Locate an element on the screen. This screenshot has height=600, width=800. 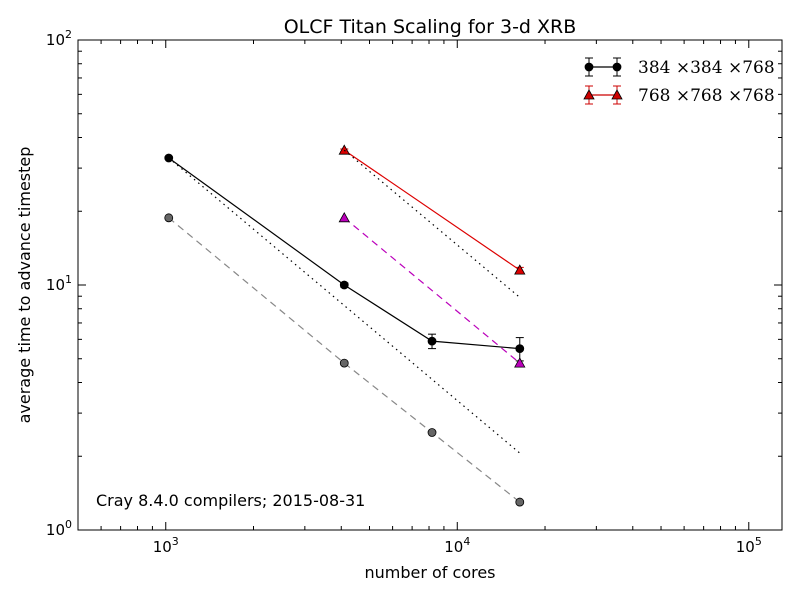
x-axis-label: number of cores is located at coordinates (429, 572).